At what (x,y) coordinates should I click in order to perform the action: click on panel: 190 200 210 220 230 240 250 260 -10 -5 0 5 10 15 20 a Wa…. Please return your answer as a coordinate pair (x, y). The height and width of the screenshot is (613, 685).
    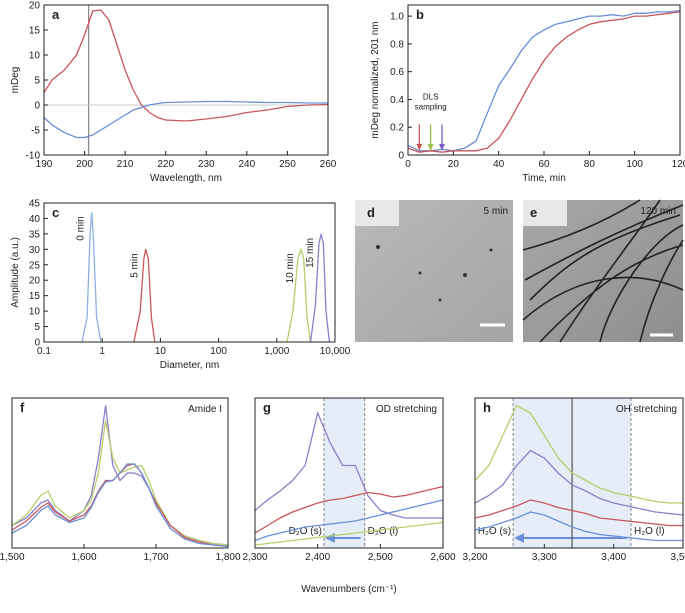
    Looking at the image, I should click on (173, 93).